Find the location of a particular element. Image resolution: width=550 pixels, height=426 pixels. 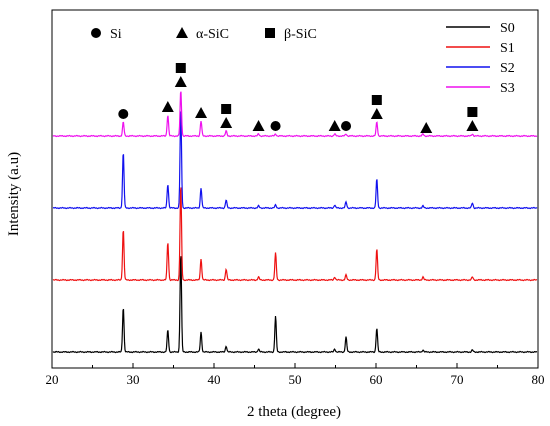

legend-label-S2: S2 is located at coordinates (507, 68).